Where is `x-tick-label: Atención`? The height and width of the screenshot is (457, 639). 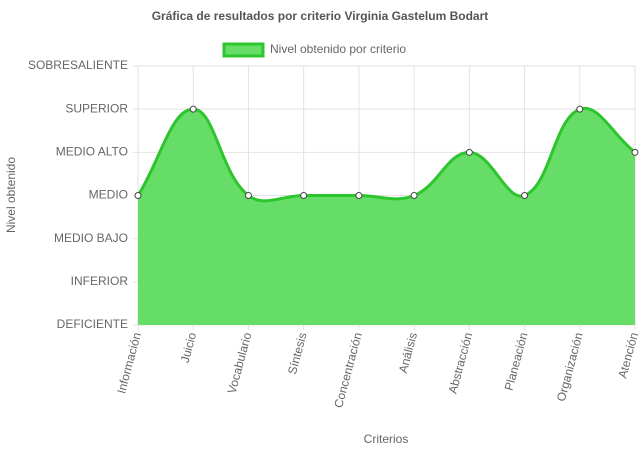 x-tick-label: Atención is located at coordinates (627, 355).